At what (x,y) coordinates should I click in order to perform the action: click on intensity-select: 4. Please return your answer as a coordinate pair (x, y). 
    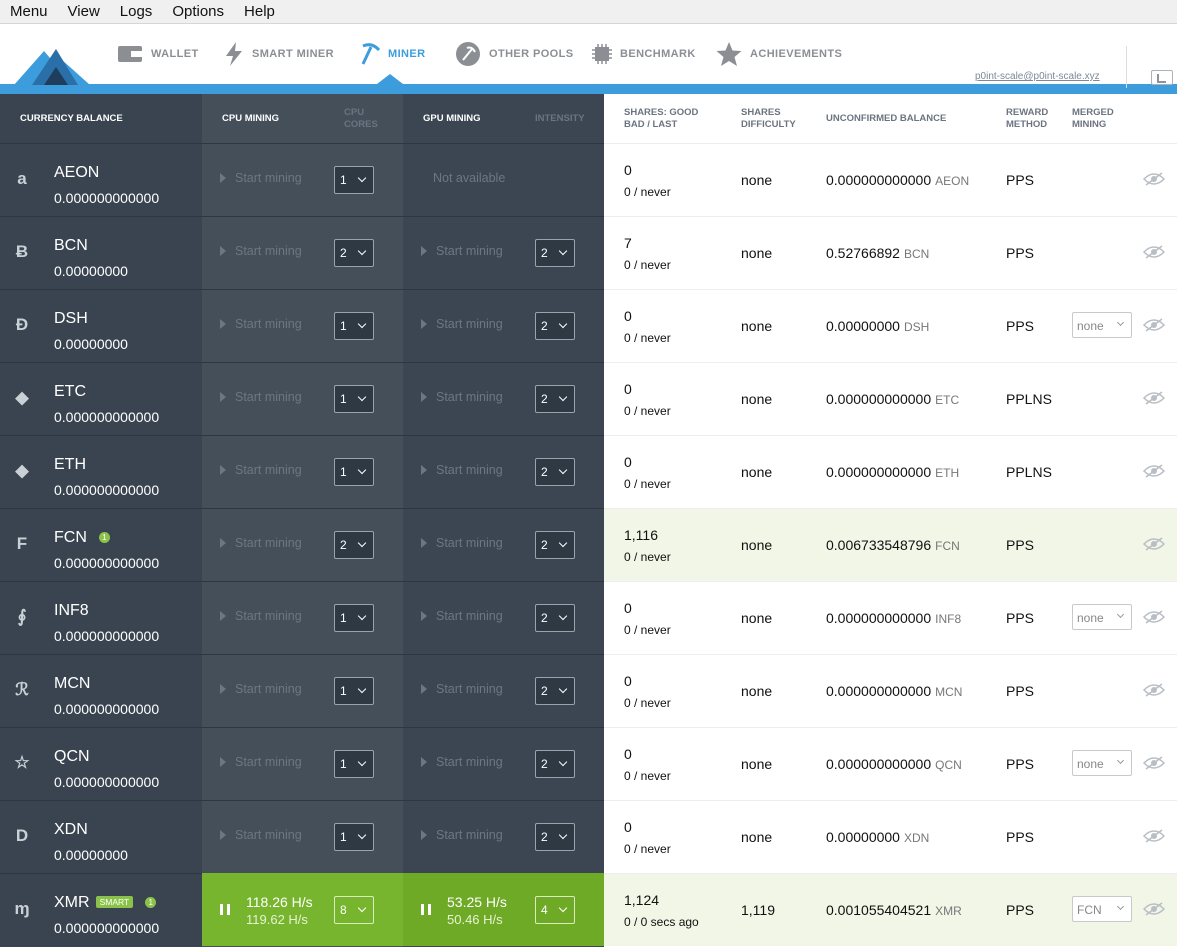
    Looking at the image, I should click on (555, 910).